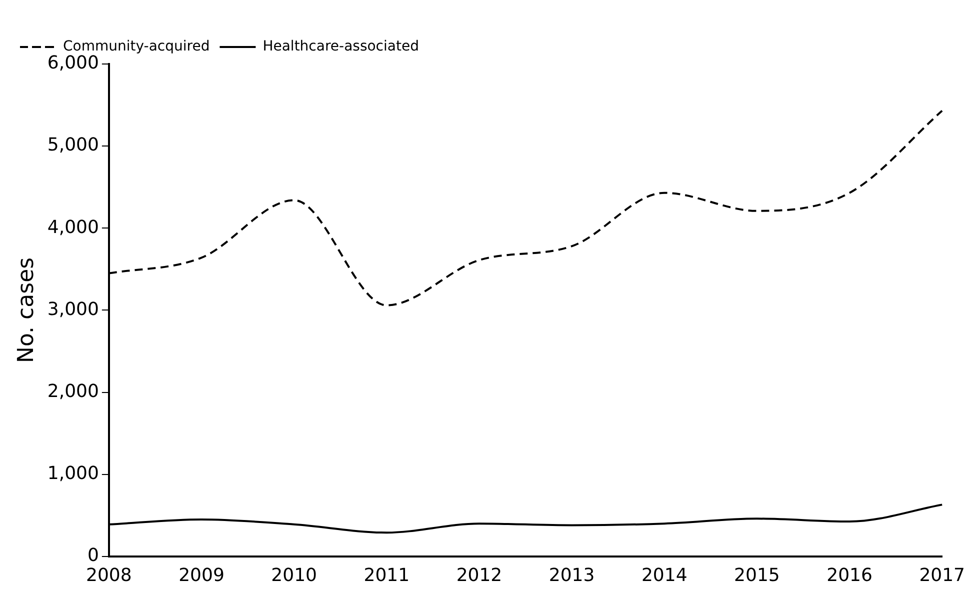 This screenshot has height=595, width=968. Describe the element at coordinates (294, 575) in the screenshot. I see `x-tick-label: 2010` at that location.